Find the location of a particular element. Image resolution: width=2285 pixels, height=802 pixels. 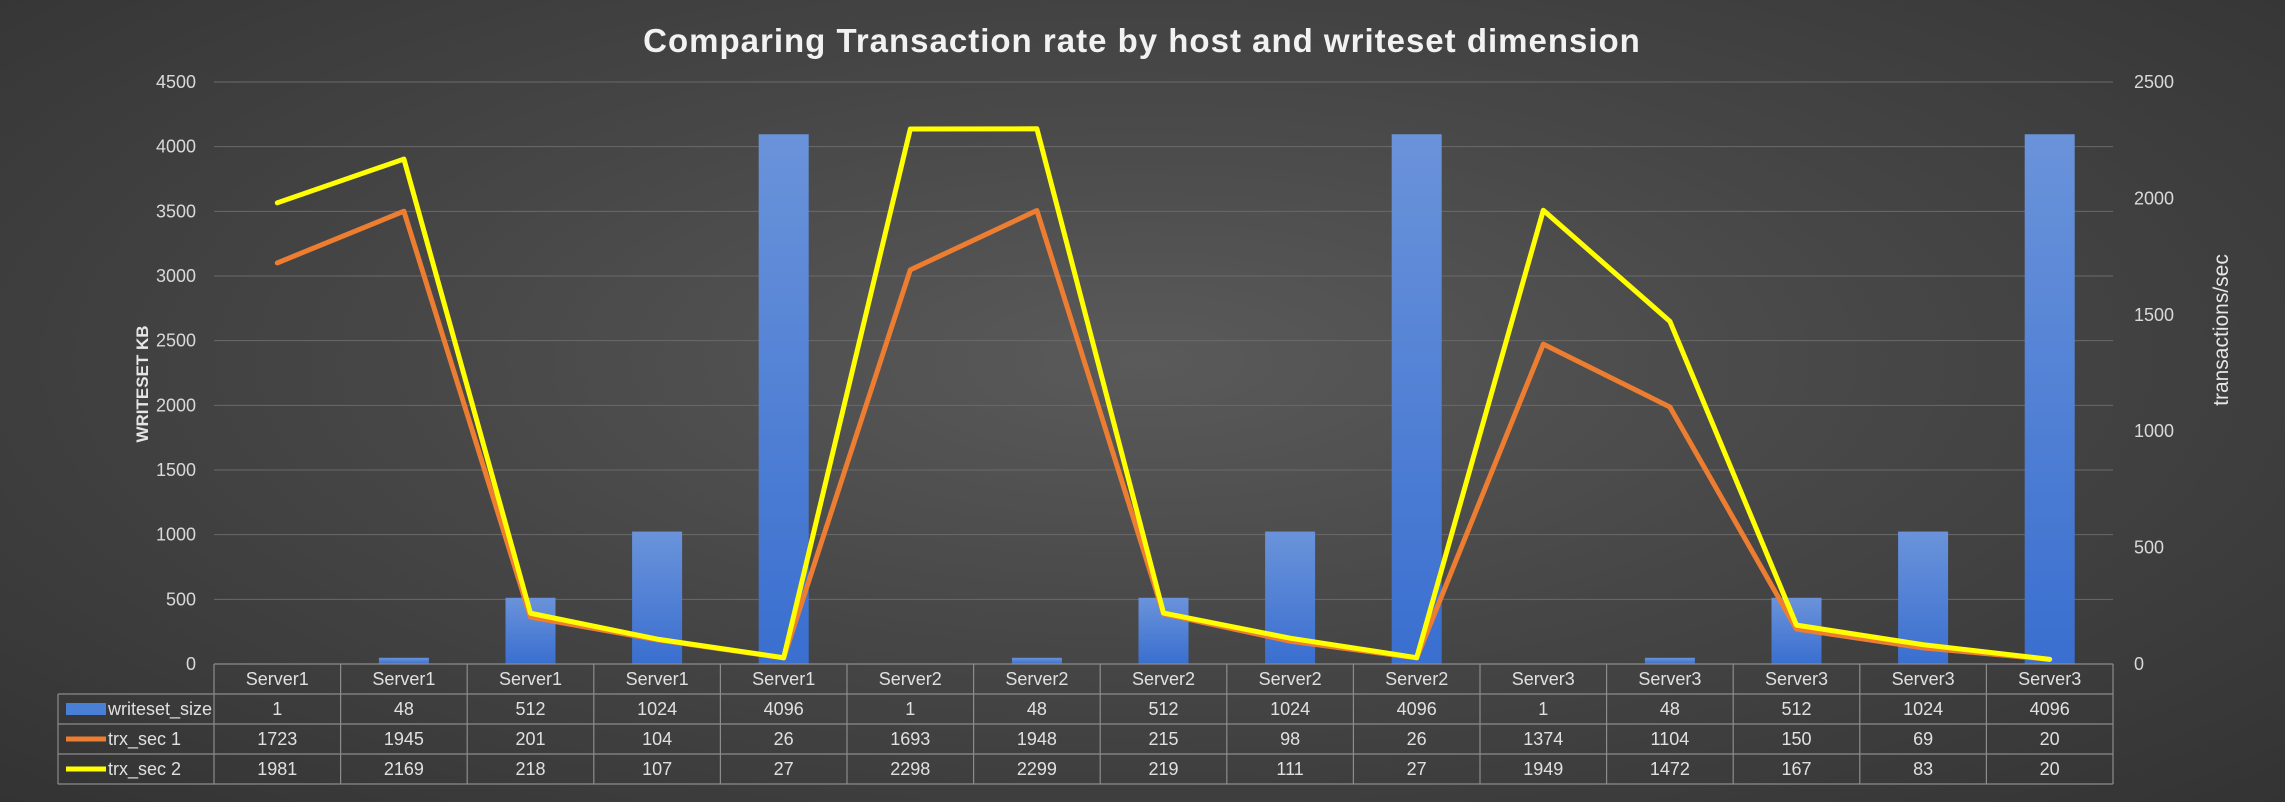

y2-axis-ticks: 0 500 1000 1500 2000 2500 is located at coordinates (2154, 373).